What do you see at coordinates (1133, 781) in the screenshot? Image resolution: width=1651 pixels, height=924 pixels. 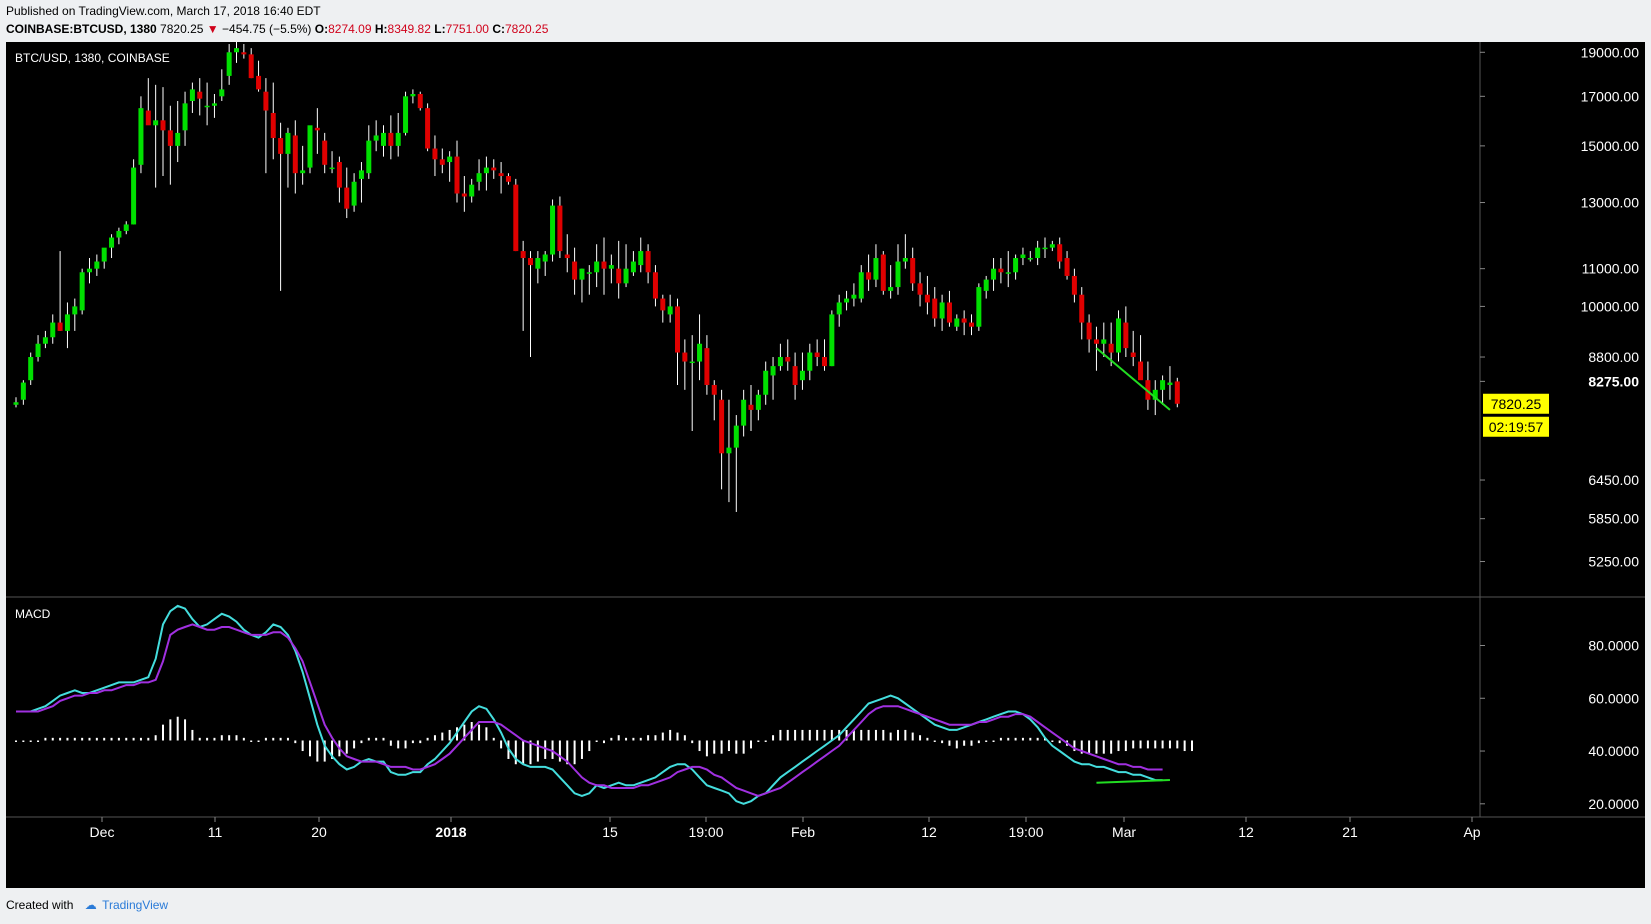 I see `macd-trendline` at bounding box center [1133, 781].